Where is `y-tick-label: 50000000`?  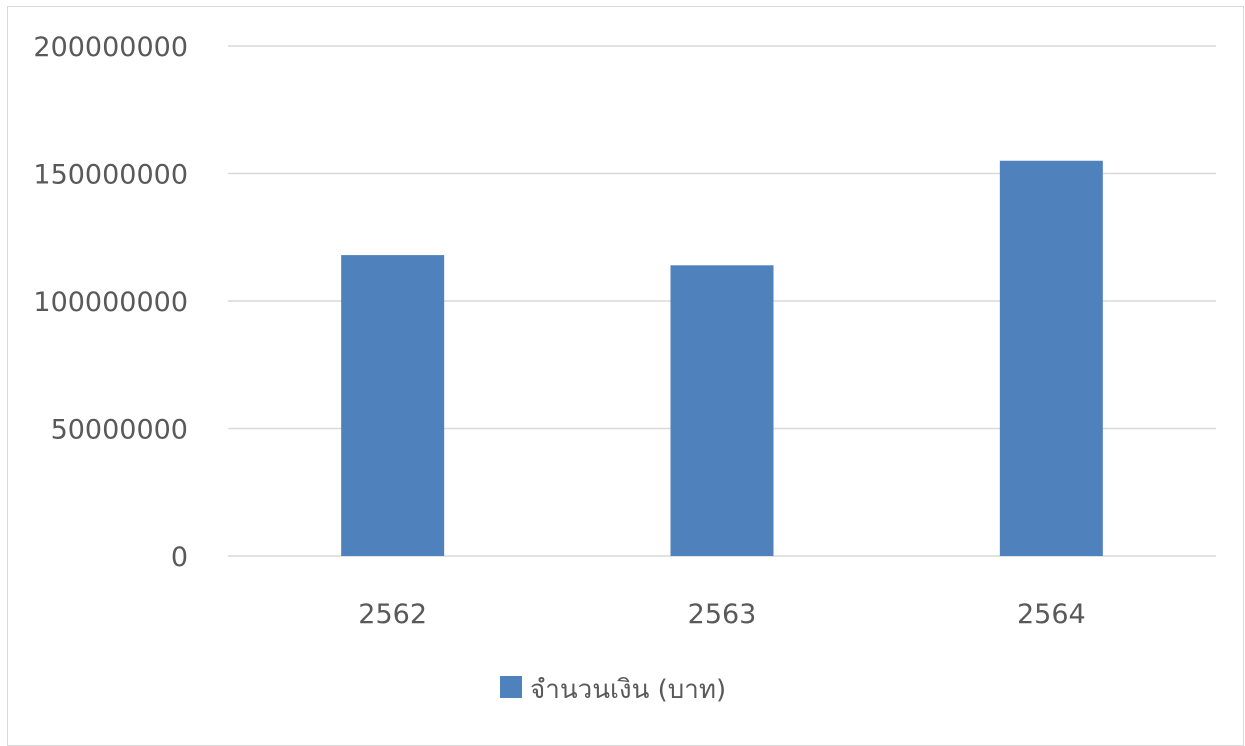
y-tick-label: 50000000 is located at coordinates (119, 430).